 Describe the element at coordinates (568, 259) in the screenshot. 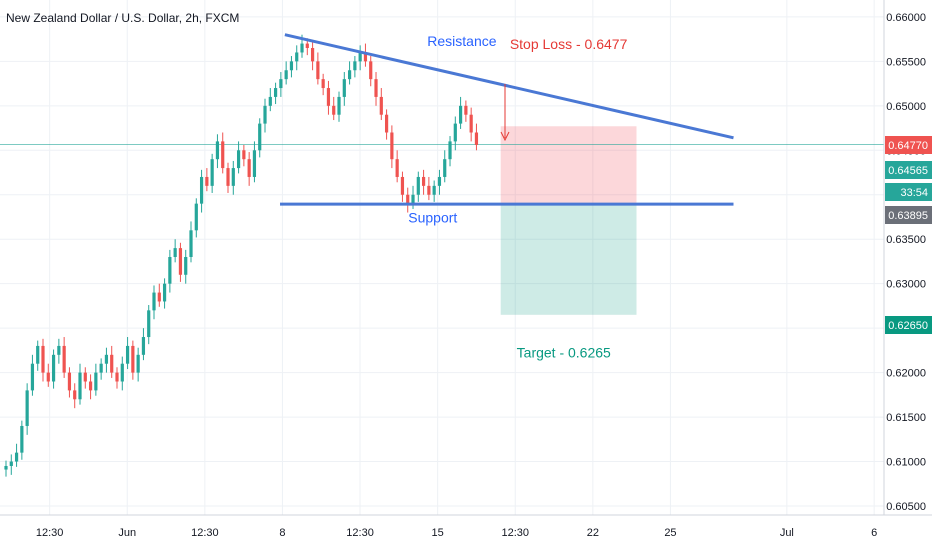

I see `target-zone` at that location.